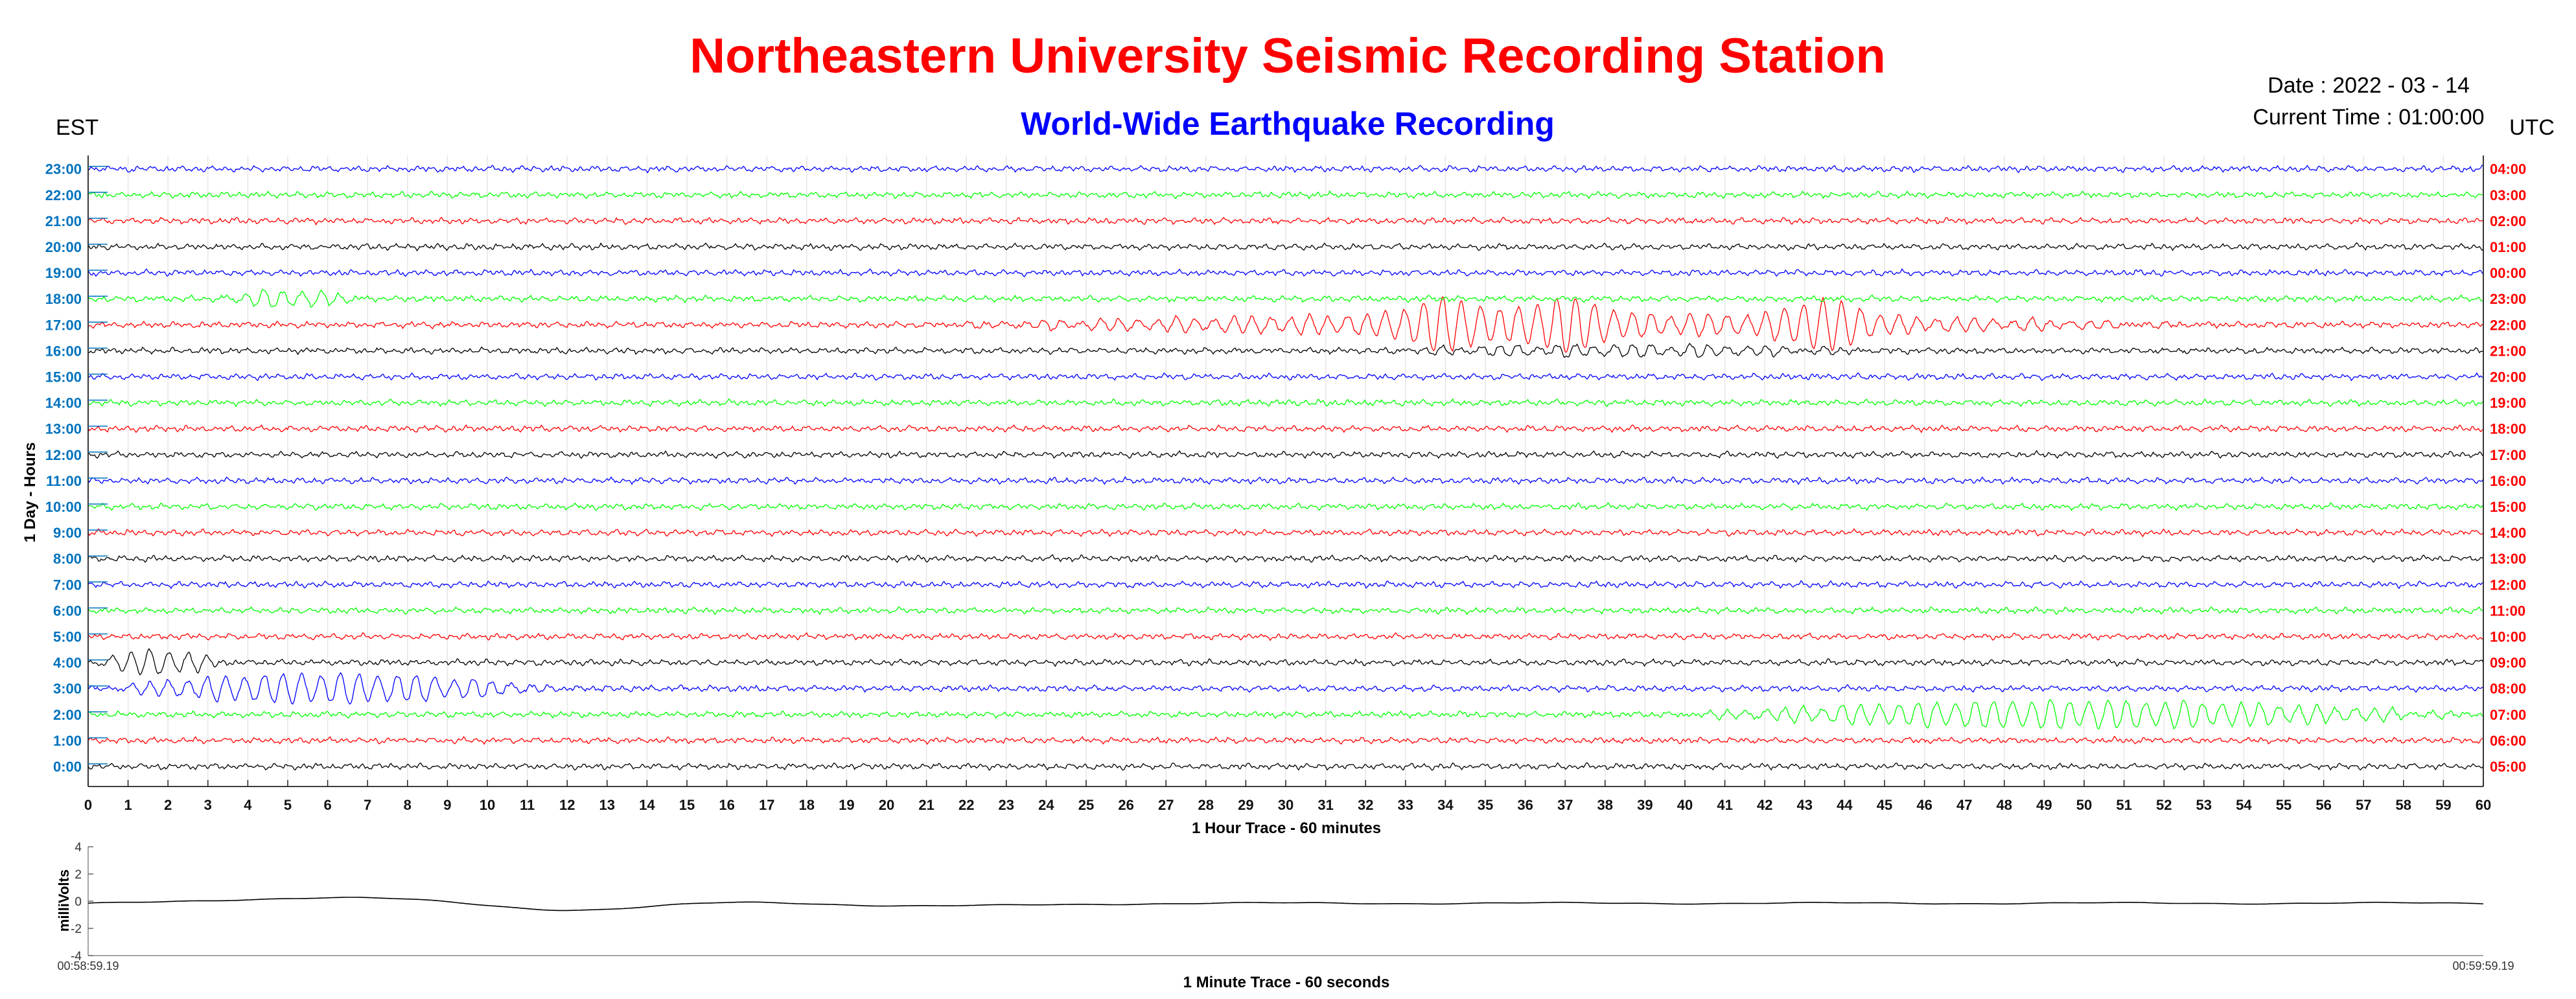 This screenshot has height=999, width=2576. What do you see at coordinates (2124, 805) in the screenshot?
I see `x-tick-label: 51` at bounding box center [2124, 805].